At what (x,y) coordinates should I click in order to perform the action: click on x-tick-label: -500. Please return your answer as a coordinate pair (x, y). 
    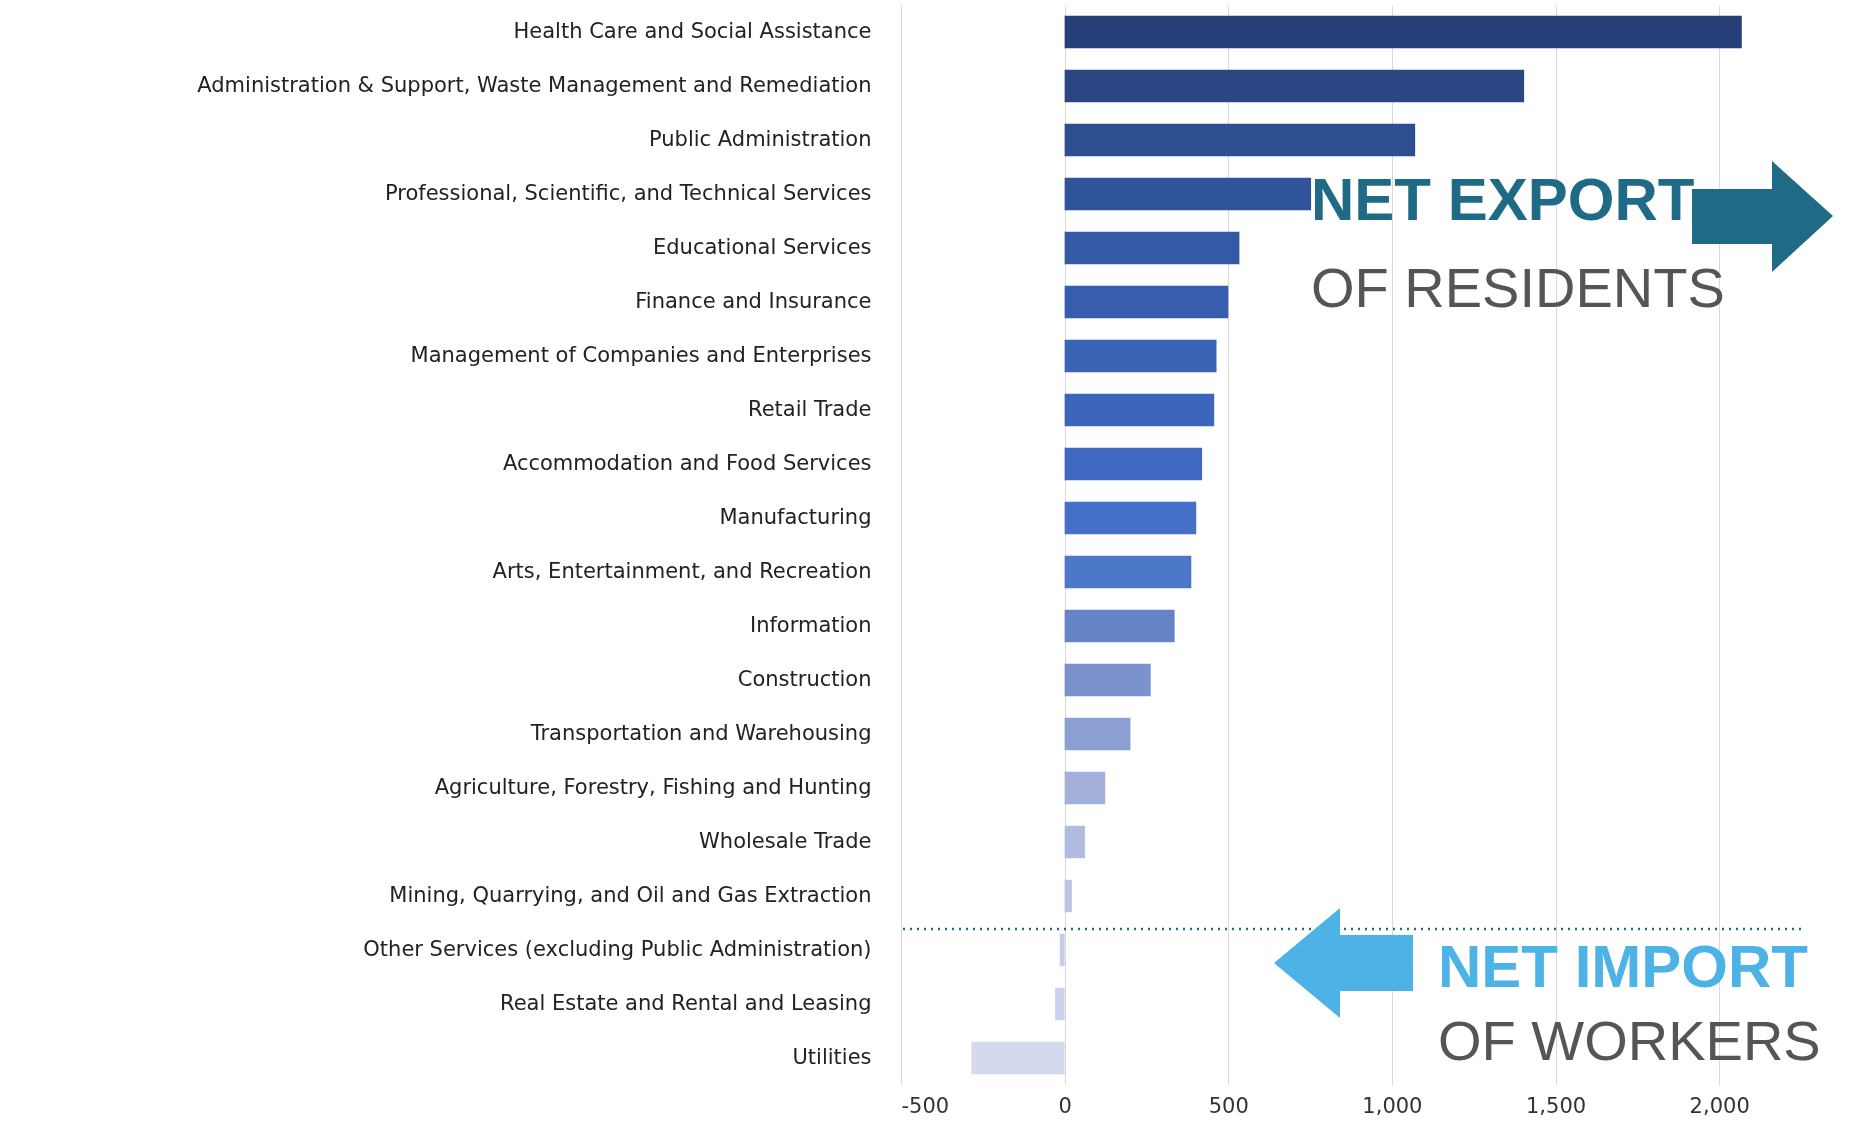
    Looking at the image, I should click on (925, 1105).